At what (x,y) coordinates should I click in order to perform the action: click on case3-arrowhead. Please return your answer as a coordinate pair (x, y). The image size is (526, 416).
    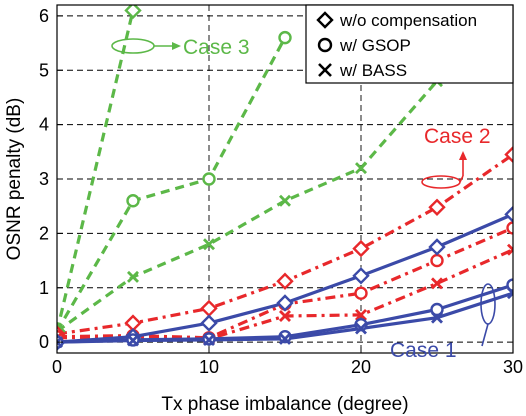
    Looking at the image, I should click on (176, 46).